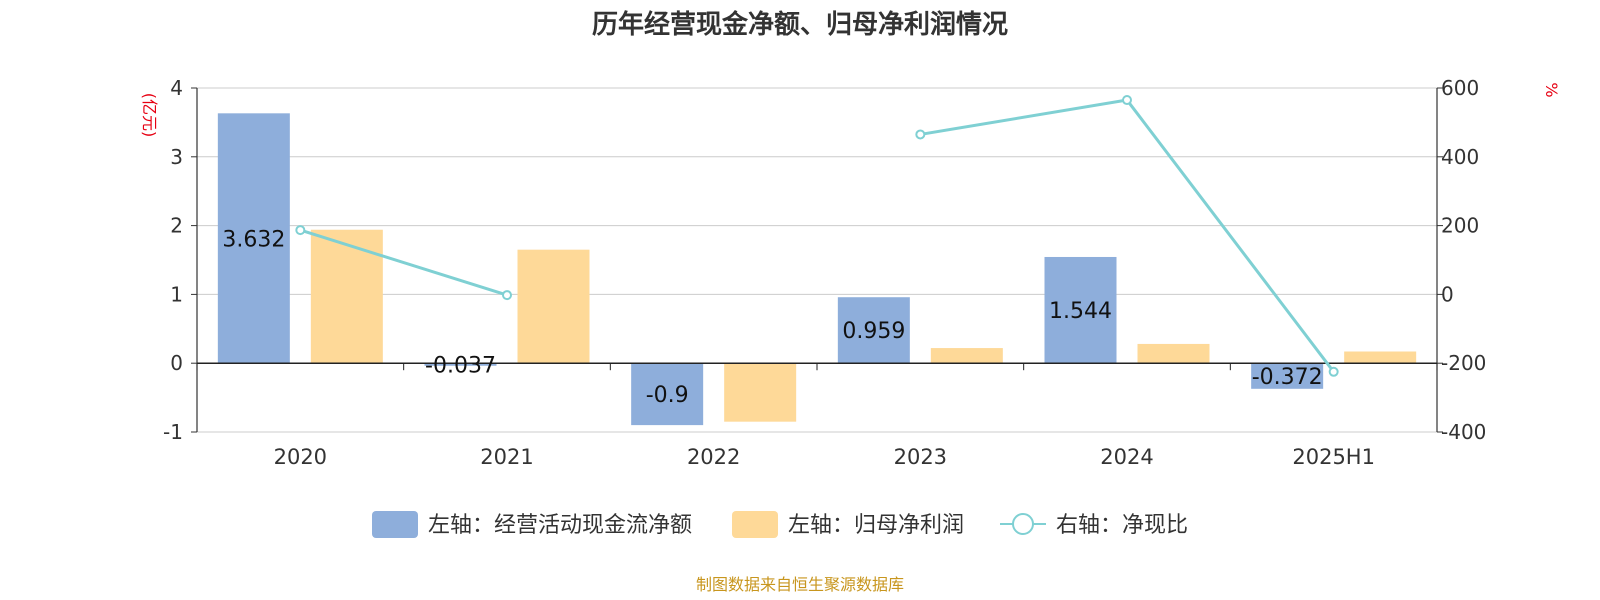  Describe the element at coordinates (1460, 226) in the screenshot. I see `right-axis-tick-label: 200` at that location.